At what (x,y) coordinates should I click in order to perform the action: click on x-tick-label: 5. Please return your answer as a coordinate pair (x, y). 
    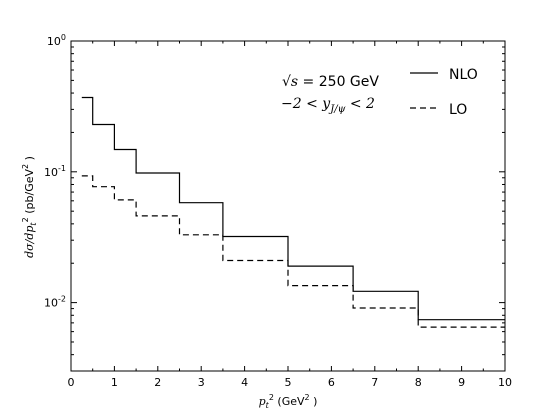
    Looking at the image, I should click on (288, 382).